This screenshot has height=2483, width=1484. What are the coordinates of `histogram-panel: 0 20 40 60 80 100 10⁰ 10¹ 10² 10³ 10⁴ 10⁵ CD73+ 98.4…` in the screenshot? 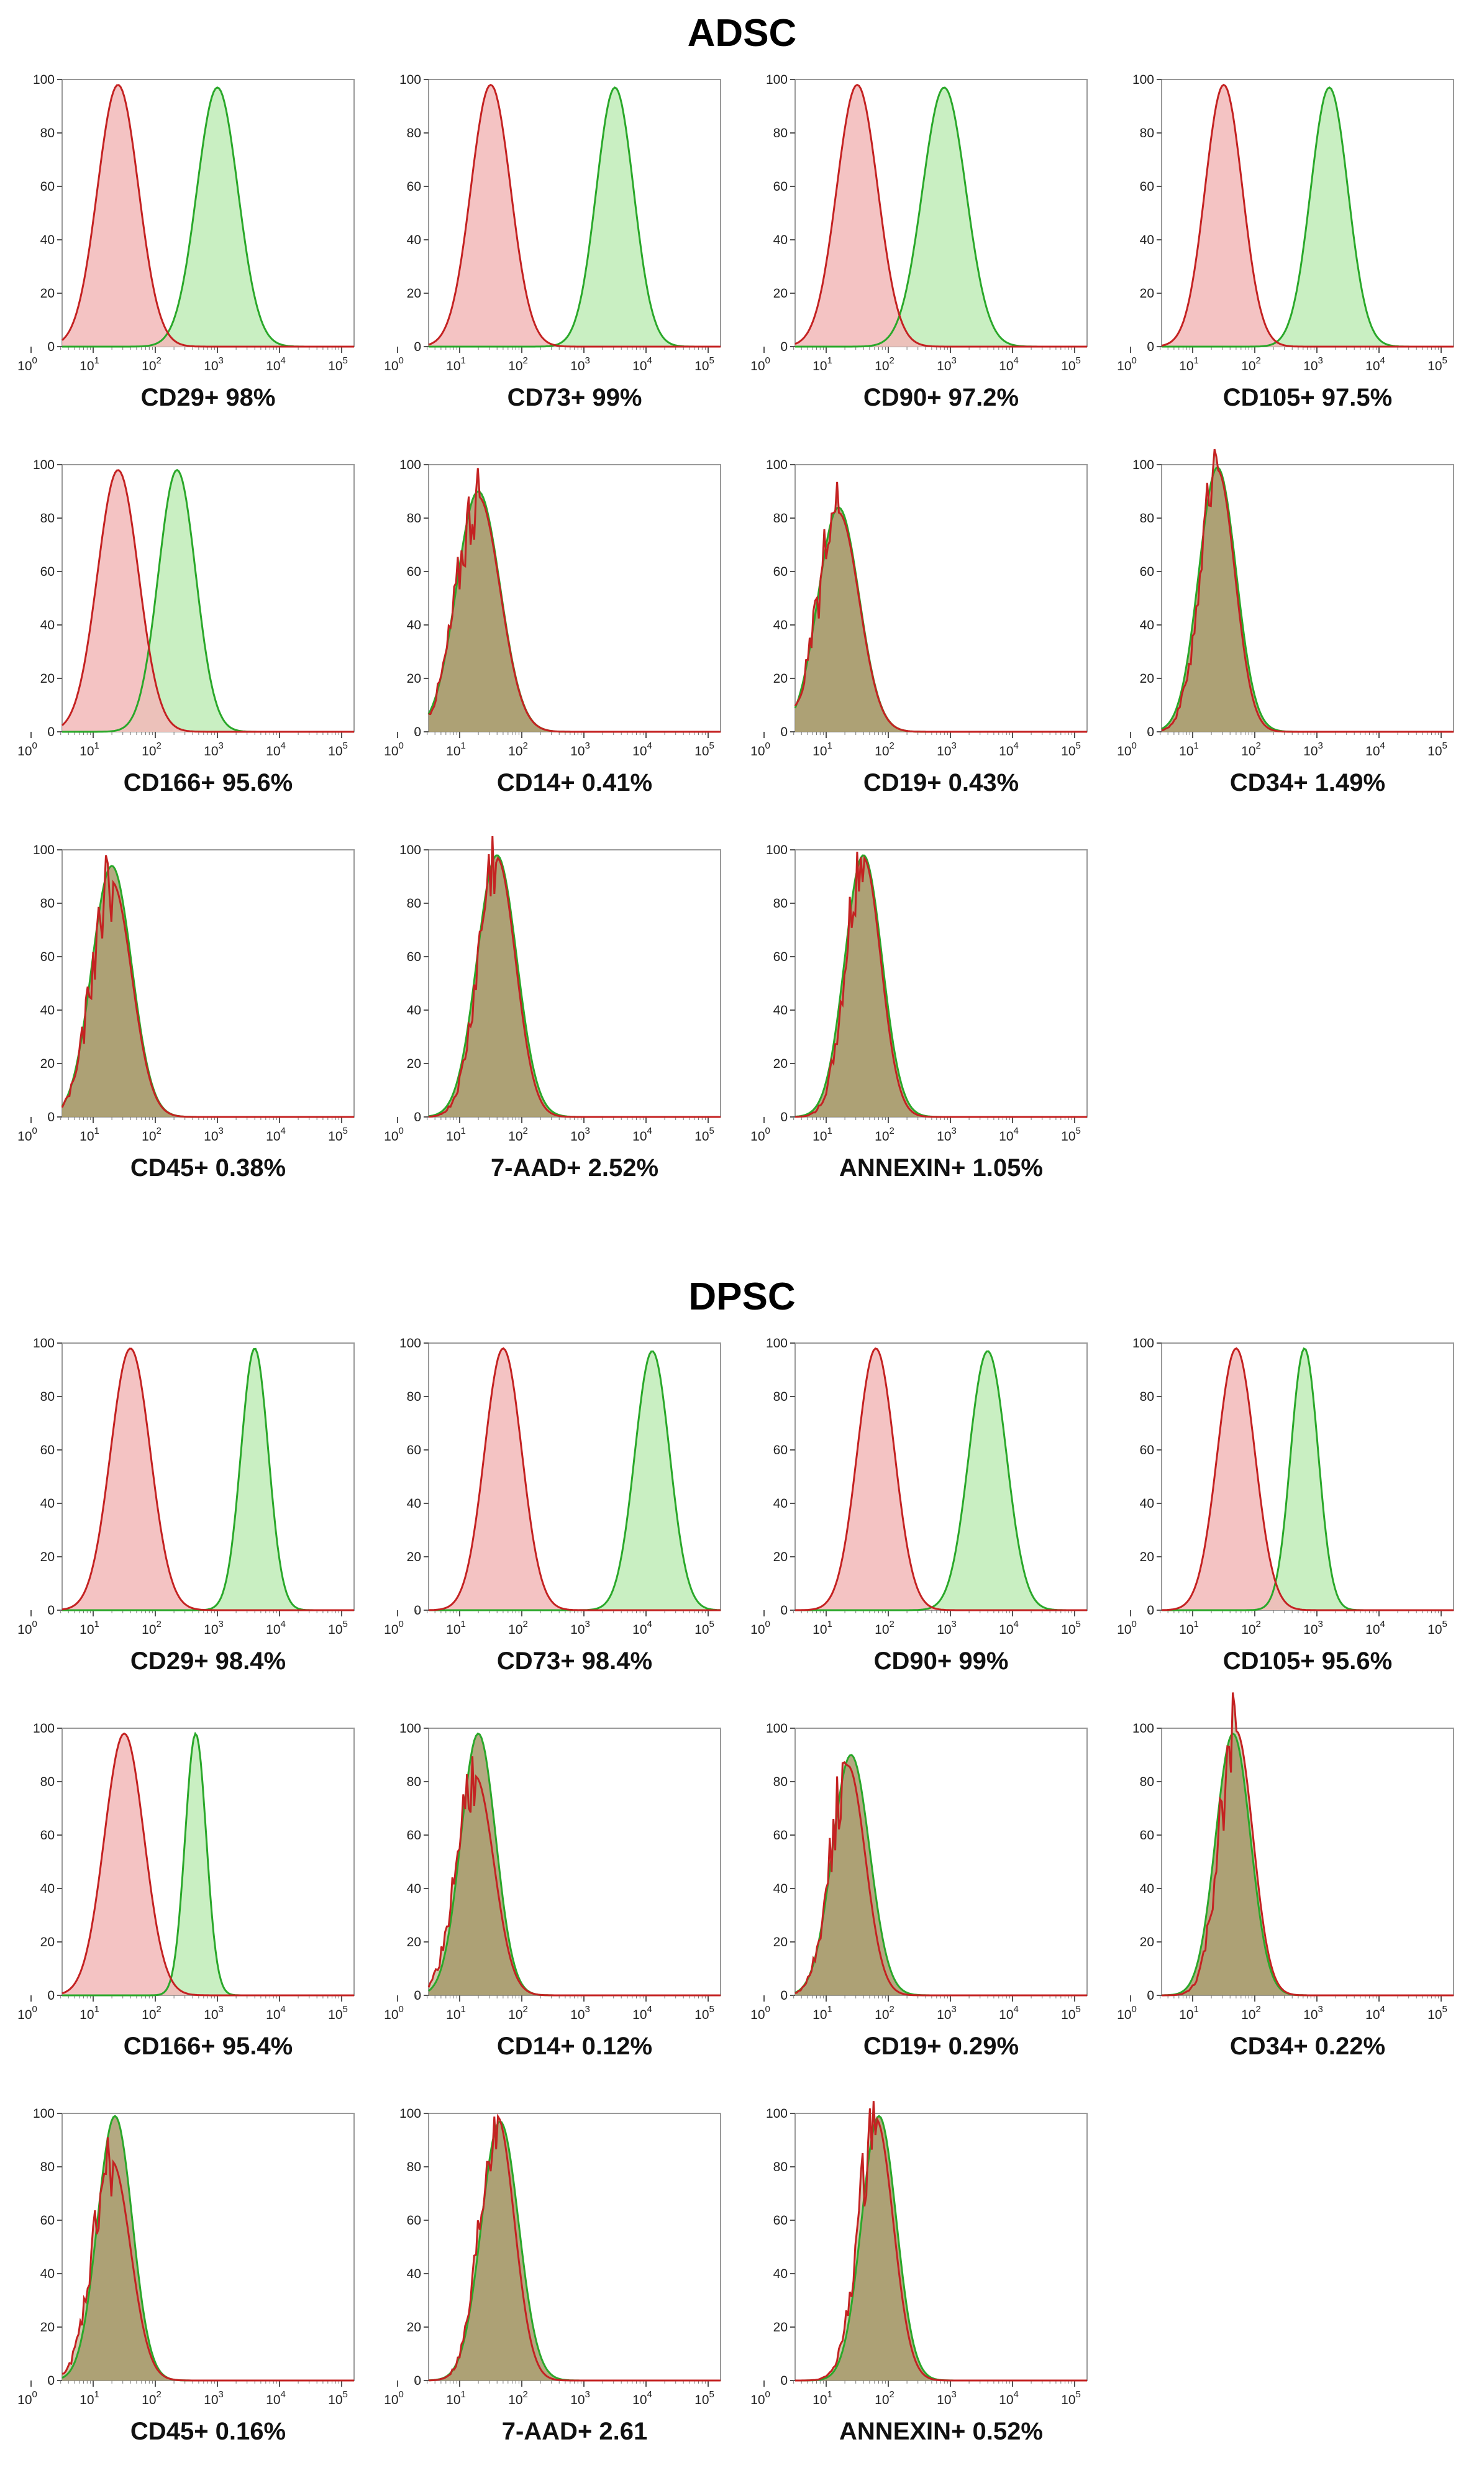 It's located at (552, 1505).